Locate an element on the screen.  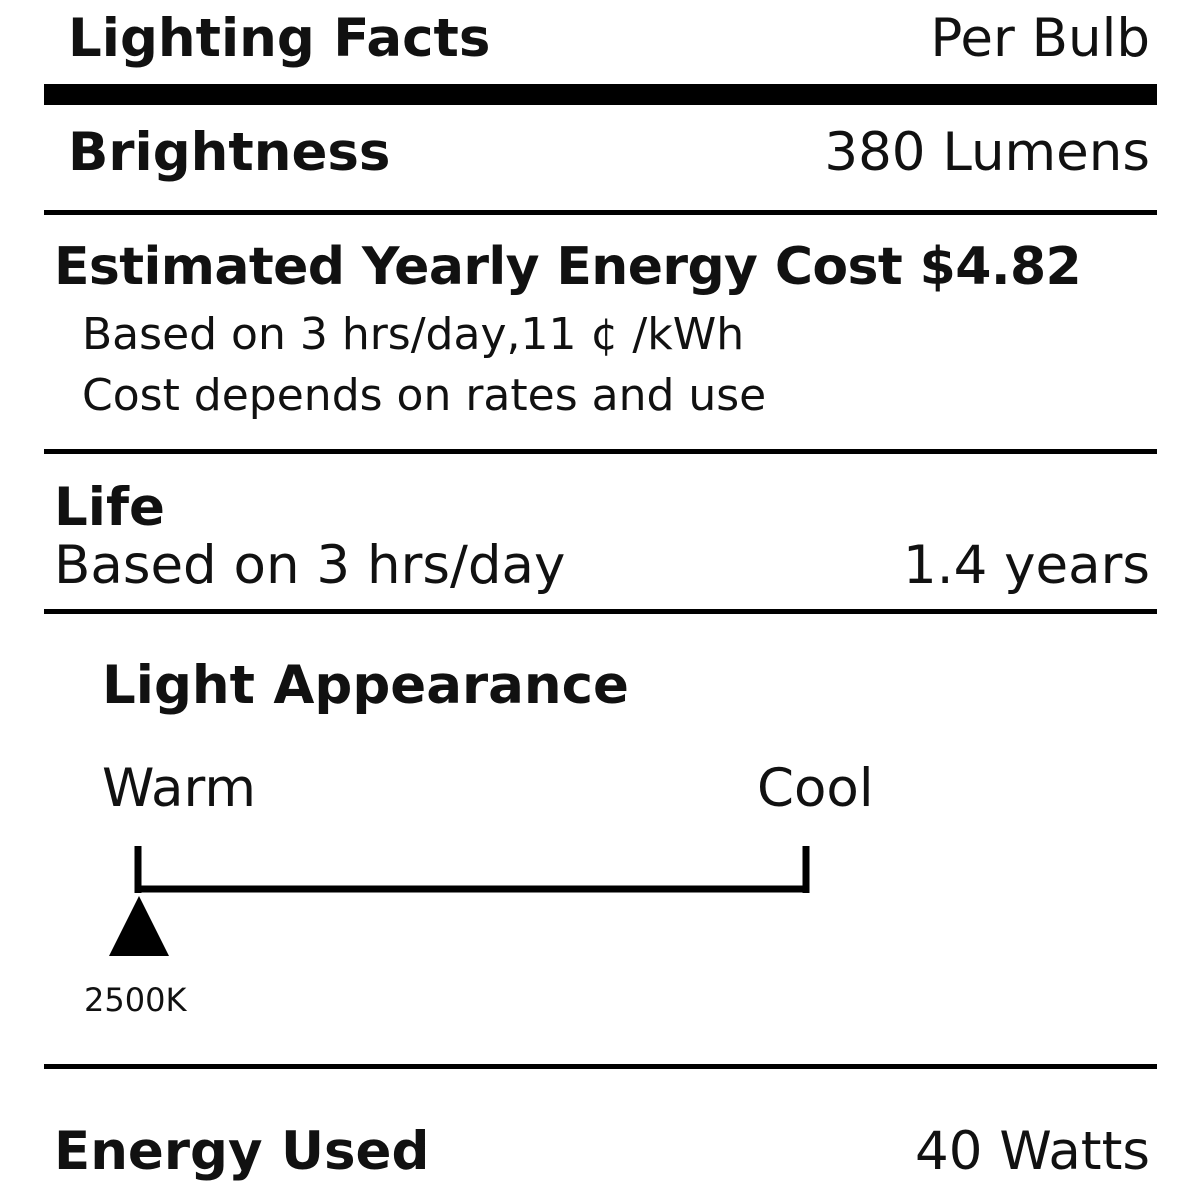
life-value: 1.4 years is located at coordinates (1026, 565).